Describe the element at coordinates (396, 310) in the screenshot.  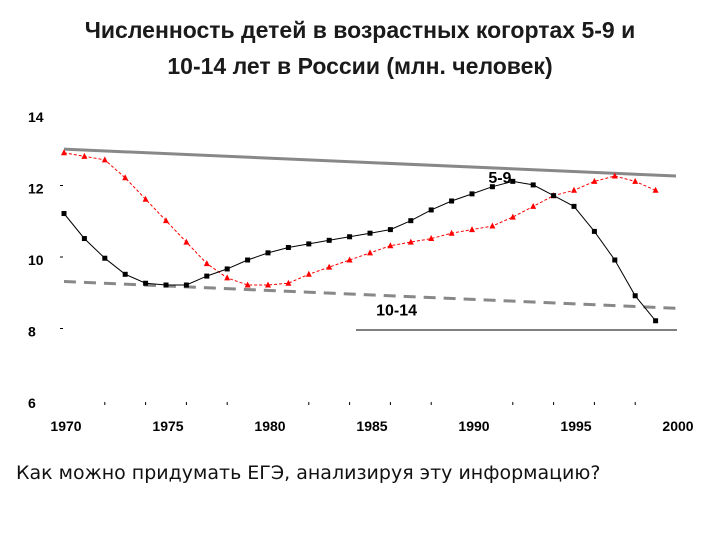
I see `series-label: 10-14` at that location.